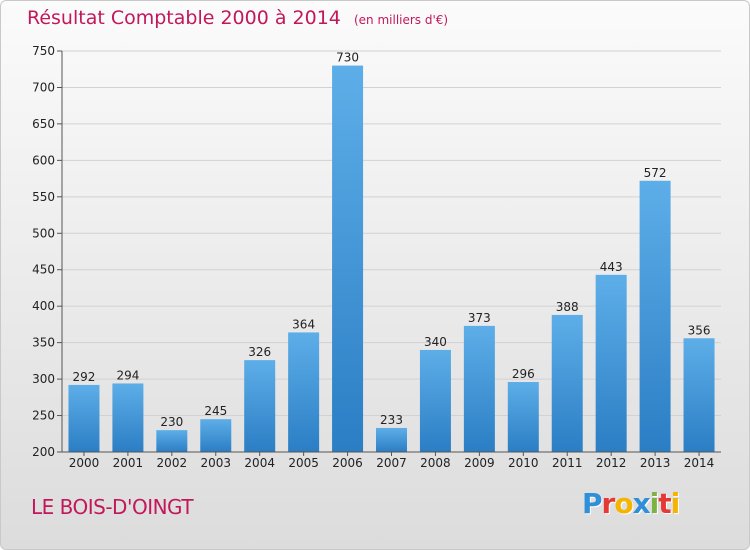  What do you see at coordinates (699, 463) in the screenshot?
I see `x-tick-label: 2014` at bounding box center [699, 463].